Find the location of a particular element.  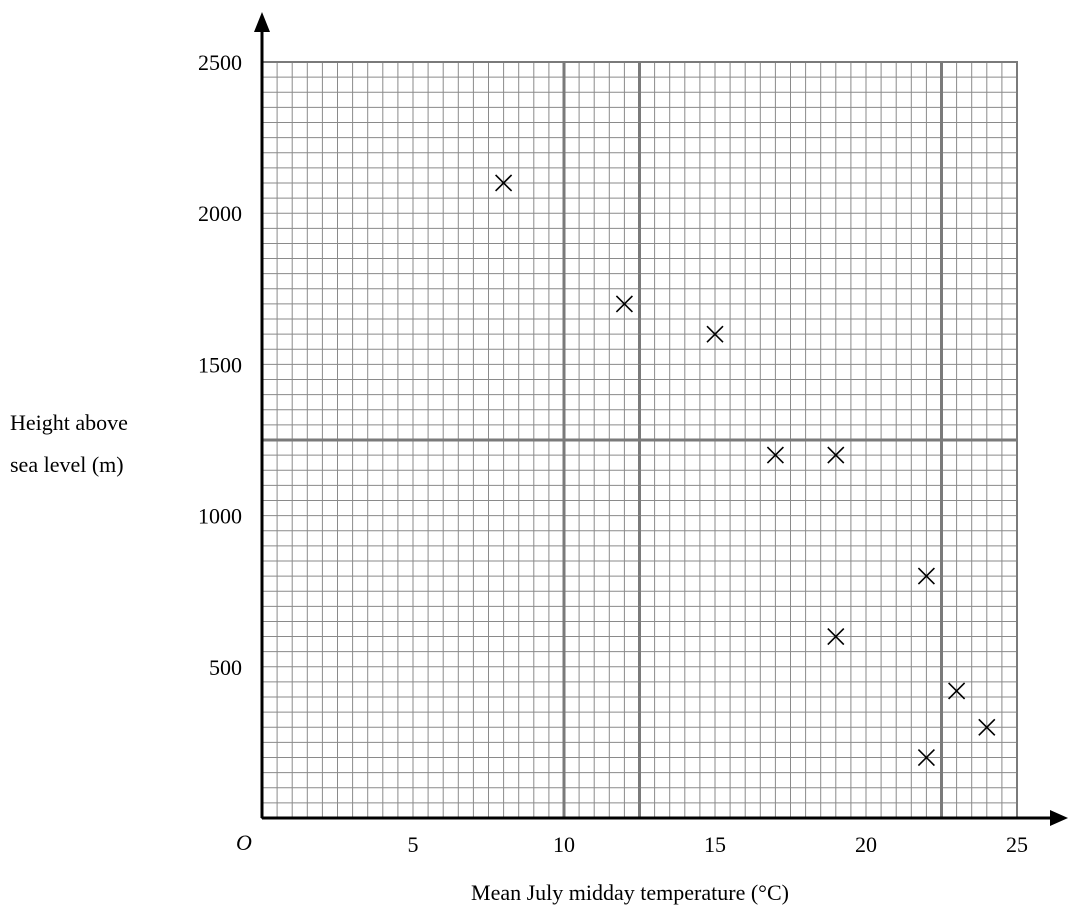

y-axis-arrow is located at coordinates (262, 22).